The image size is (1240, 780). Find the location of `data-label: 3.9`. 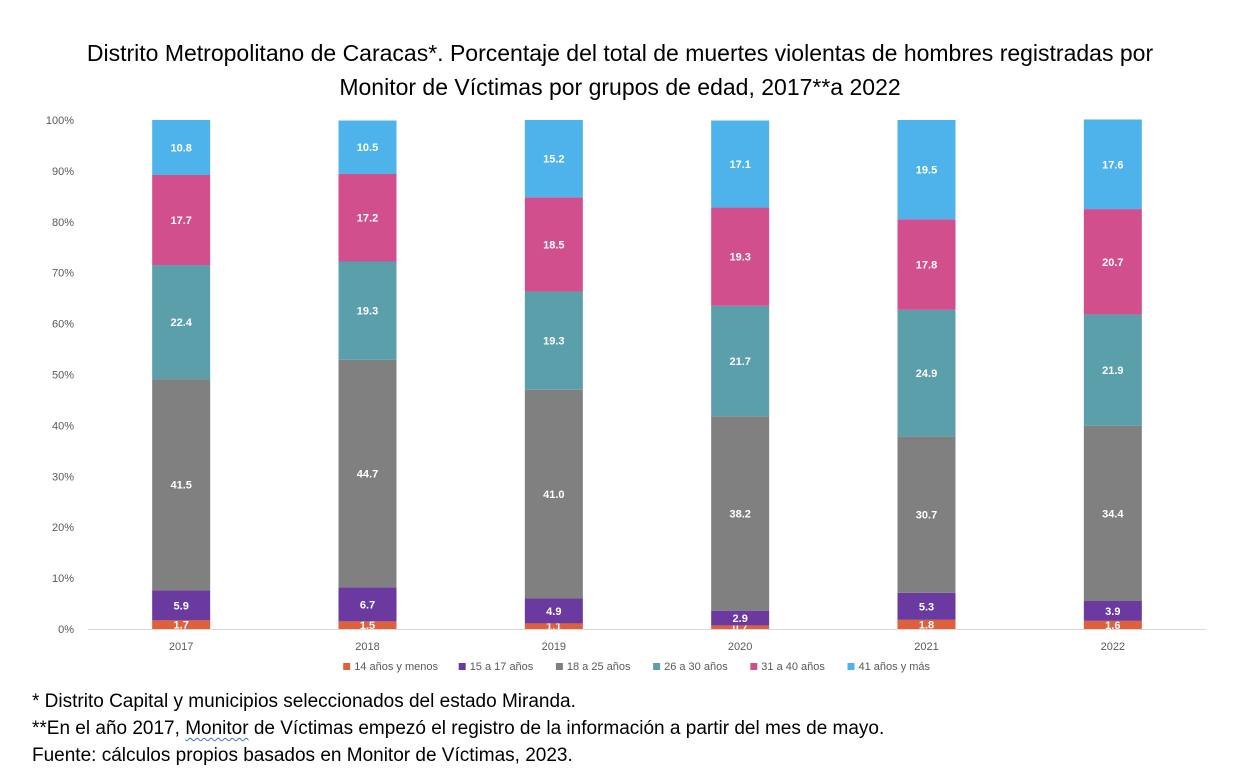

data-label: 3.9 is located at coordinates (1112, 612).